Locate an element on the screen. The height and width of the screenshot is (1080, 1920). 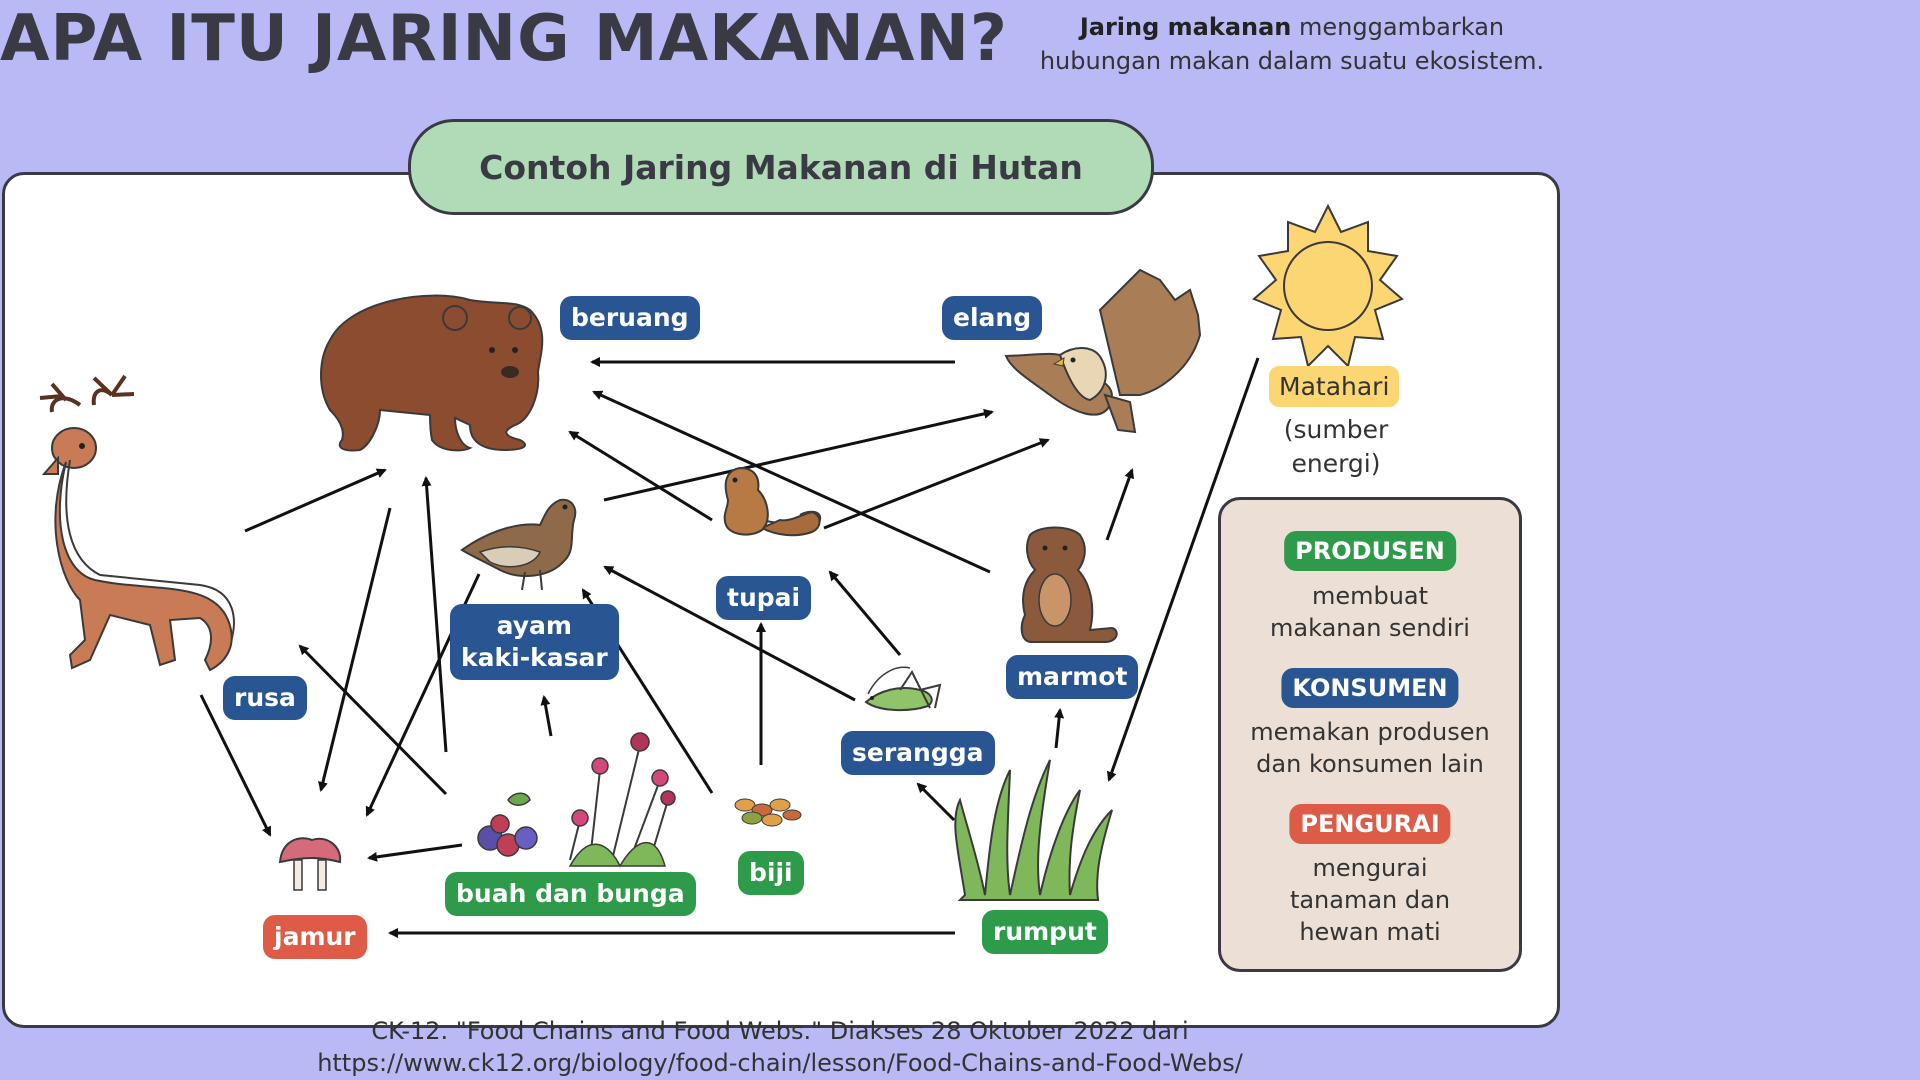
node-marmot: marmot is located at coordinates (1072, 677).